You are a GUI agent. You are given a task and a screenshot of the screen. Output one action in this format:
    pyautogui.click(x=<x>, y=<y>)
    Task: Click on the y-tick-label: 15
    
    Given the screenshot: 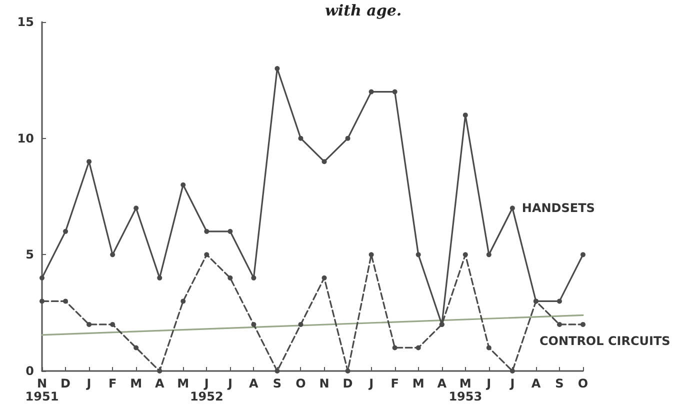 What is the action you would take?
    pyautogui.click(x=25, y=22)
    